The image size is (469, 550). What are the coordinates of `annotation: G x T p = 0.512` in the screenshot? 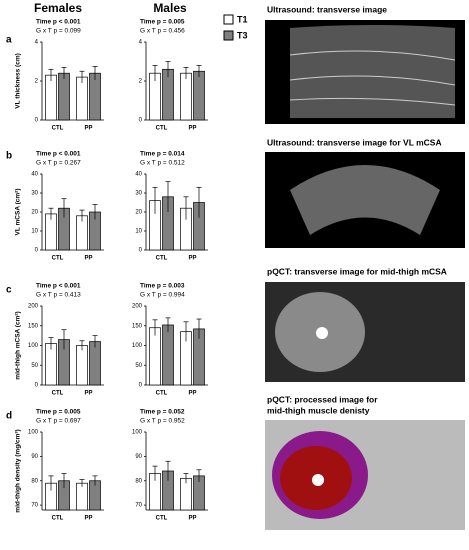 It's located at (162, 163).